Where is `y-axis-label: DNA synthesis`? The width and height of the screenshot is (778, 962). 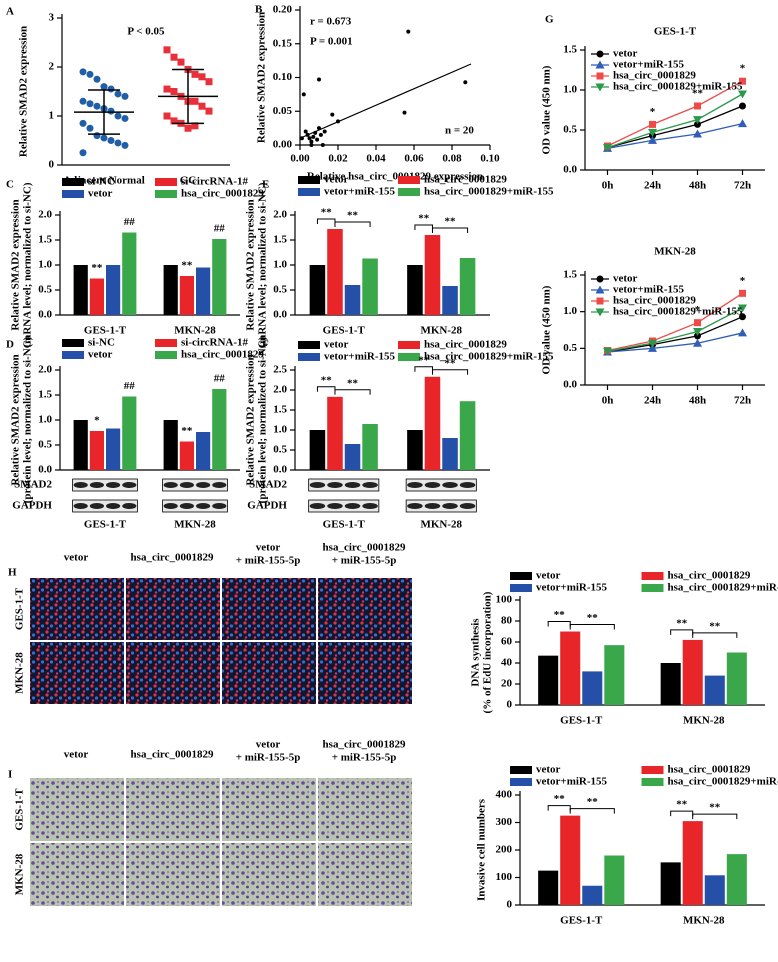 y-axis-label: DNA synthesis is located at coordinates (476, 652).